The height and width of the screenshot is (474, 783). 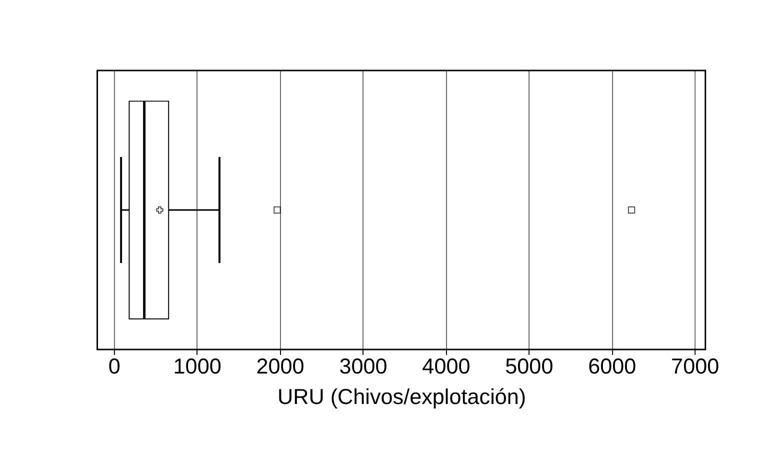 I want to click on x-tick-label: 6000, so click(x=612, y=366).